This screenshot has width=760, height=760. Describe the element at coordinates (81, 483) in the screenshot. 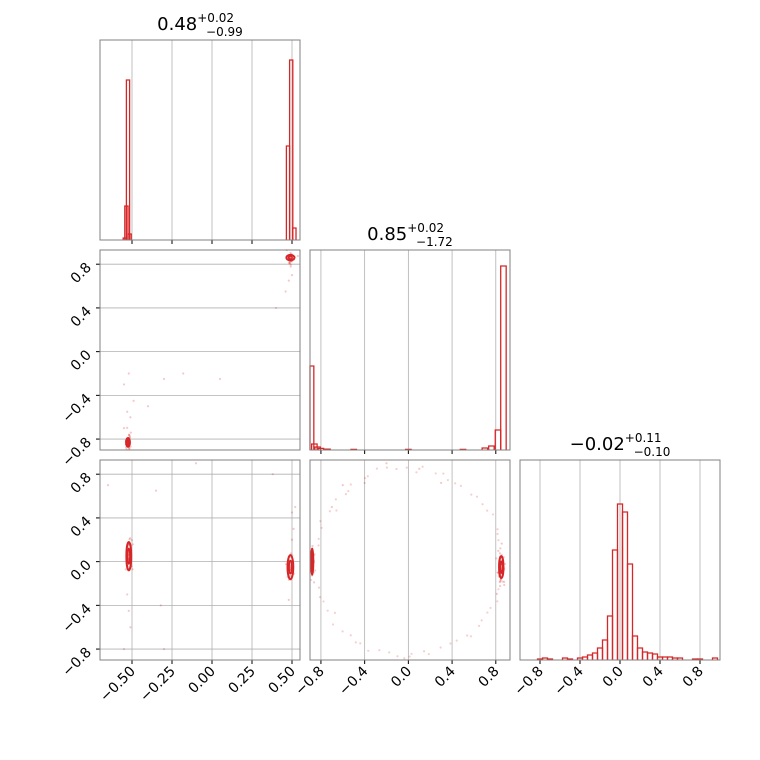

I see `y-tick-label: 0.8` at that location.